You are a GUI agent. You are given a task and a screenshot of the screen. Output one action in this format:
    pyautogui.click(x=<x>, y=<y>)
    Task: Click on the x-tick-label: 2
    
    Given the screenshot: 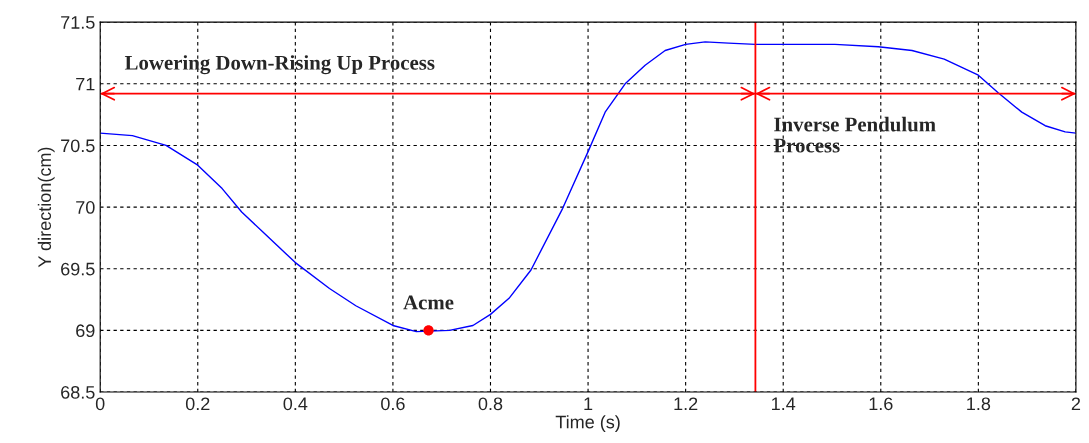 What is the action you would take?
    pyautogui.click(x=1076, y=403)
    